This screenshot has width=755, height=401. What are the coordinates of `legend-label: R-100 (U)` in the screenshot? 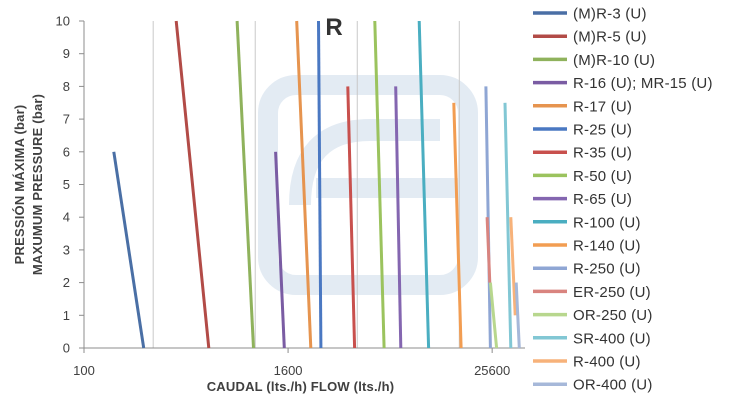 It's located at (607, 222).